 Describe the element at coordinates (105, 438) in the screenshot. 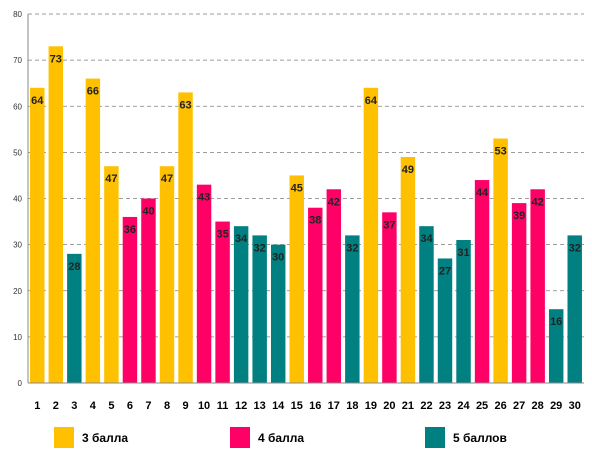

I see `legend-label: 3 балла` at that location.